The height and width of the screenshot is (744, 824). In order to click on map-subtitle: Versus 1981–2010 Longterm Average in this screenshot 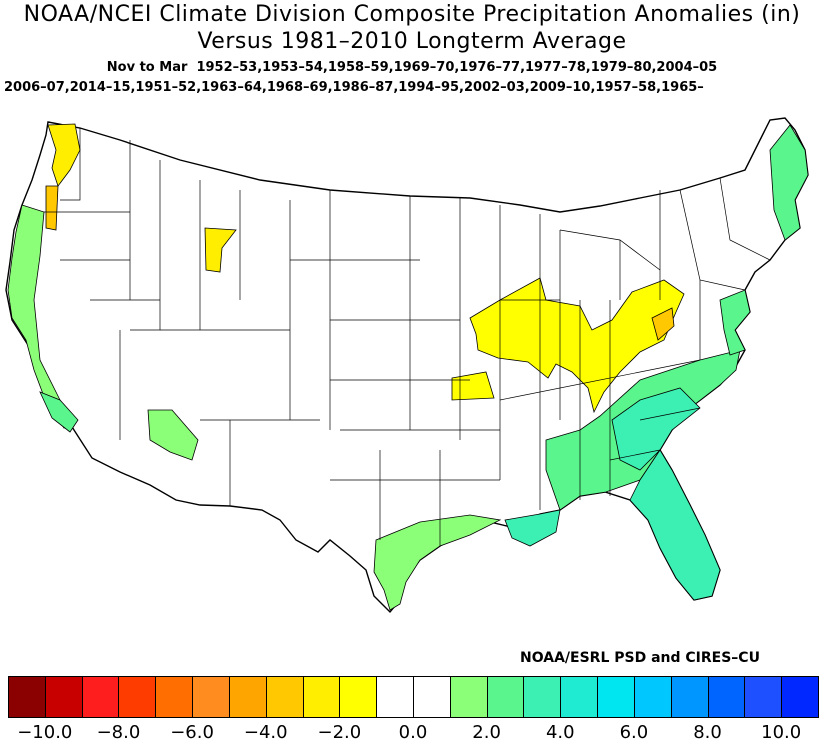, I will do `click(412, 41)`.